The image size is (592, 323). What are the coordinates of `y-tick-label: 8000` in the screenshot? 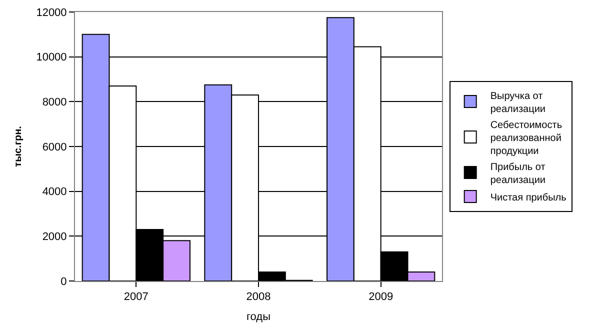 It's located at (54, 102).